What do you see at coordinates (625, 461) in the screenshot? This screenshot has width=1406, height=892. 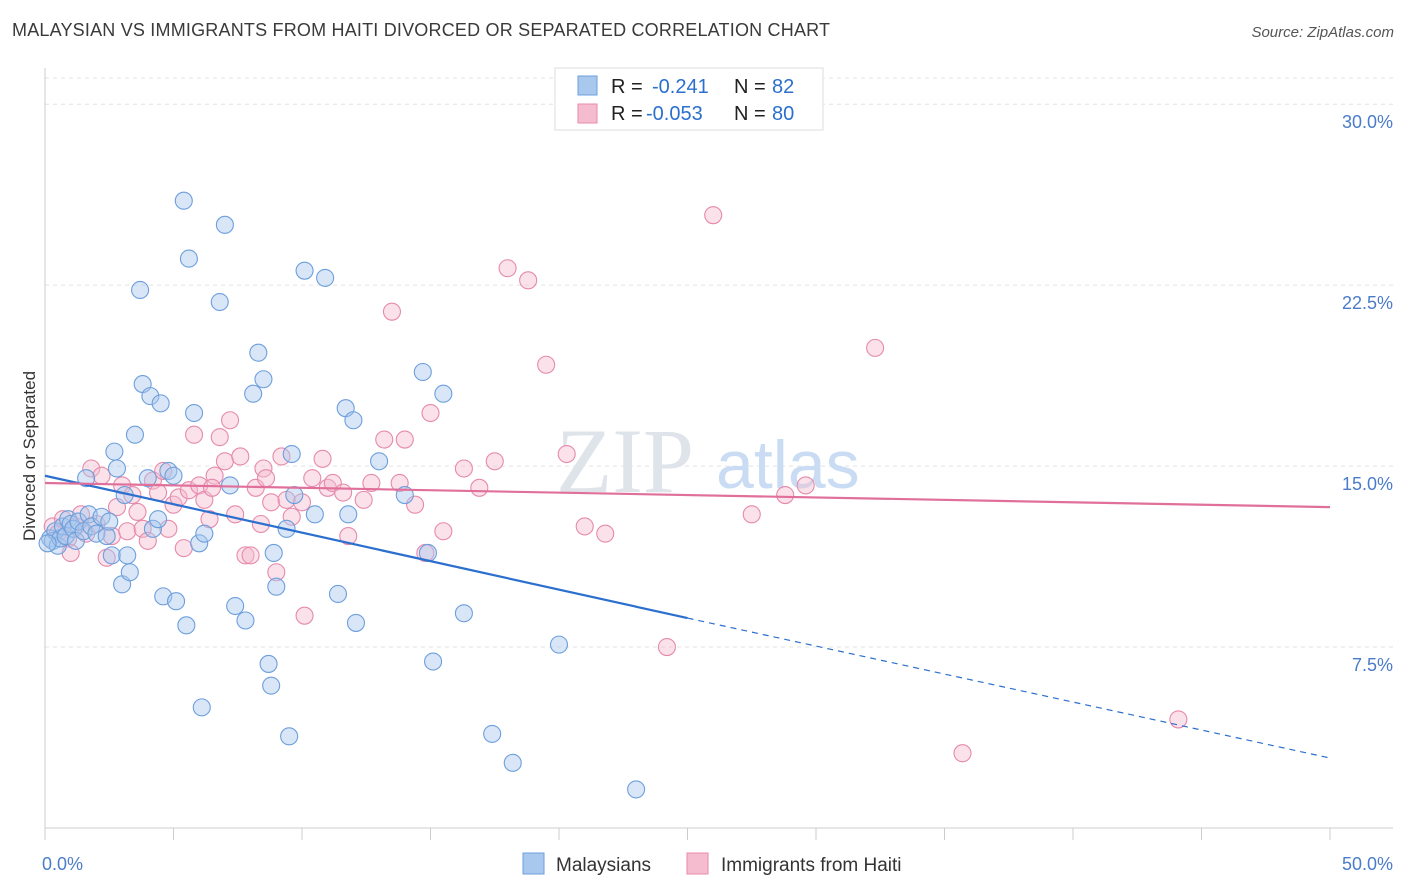 I see `watermark-zip: ZIP` at bounding box center [625, 461].